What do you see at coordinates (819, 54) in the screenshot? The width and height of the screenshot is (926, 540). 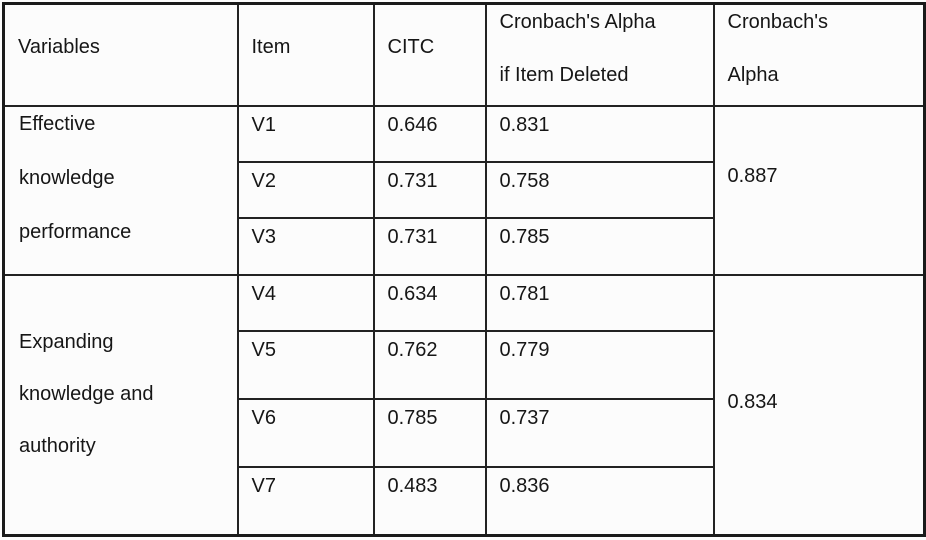 I see `col-header-cronbachs-alpha: Cronbach's Alpha` at bounding box center [819, 54].